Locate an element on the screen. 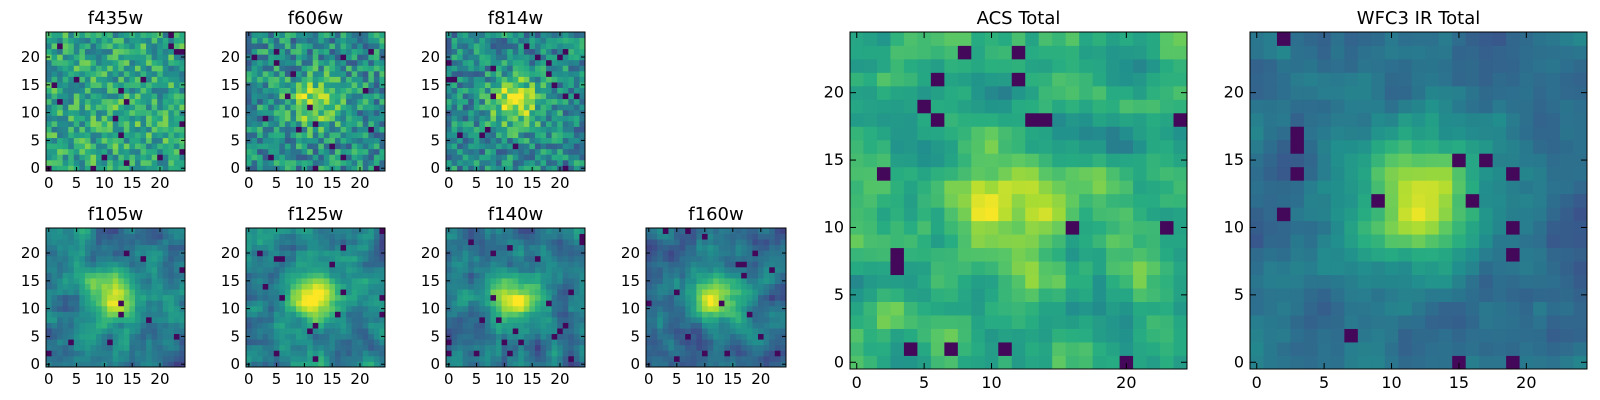 The width and height of the screenshot is (1600, 400). plot-frame is located at coordinates (515, 297).